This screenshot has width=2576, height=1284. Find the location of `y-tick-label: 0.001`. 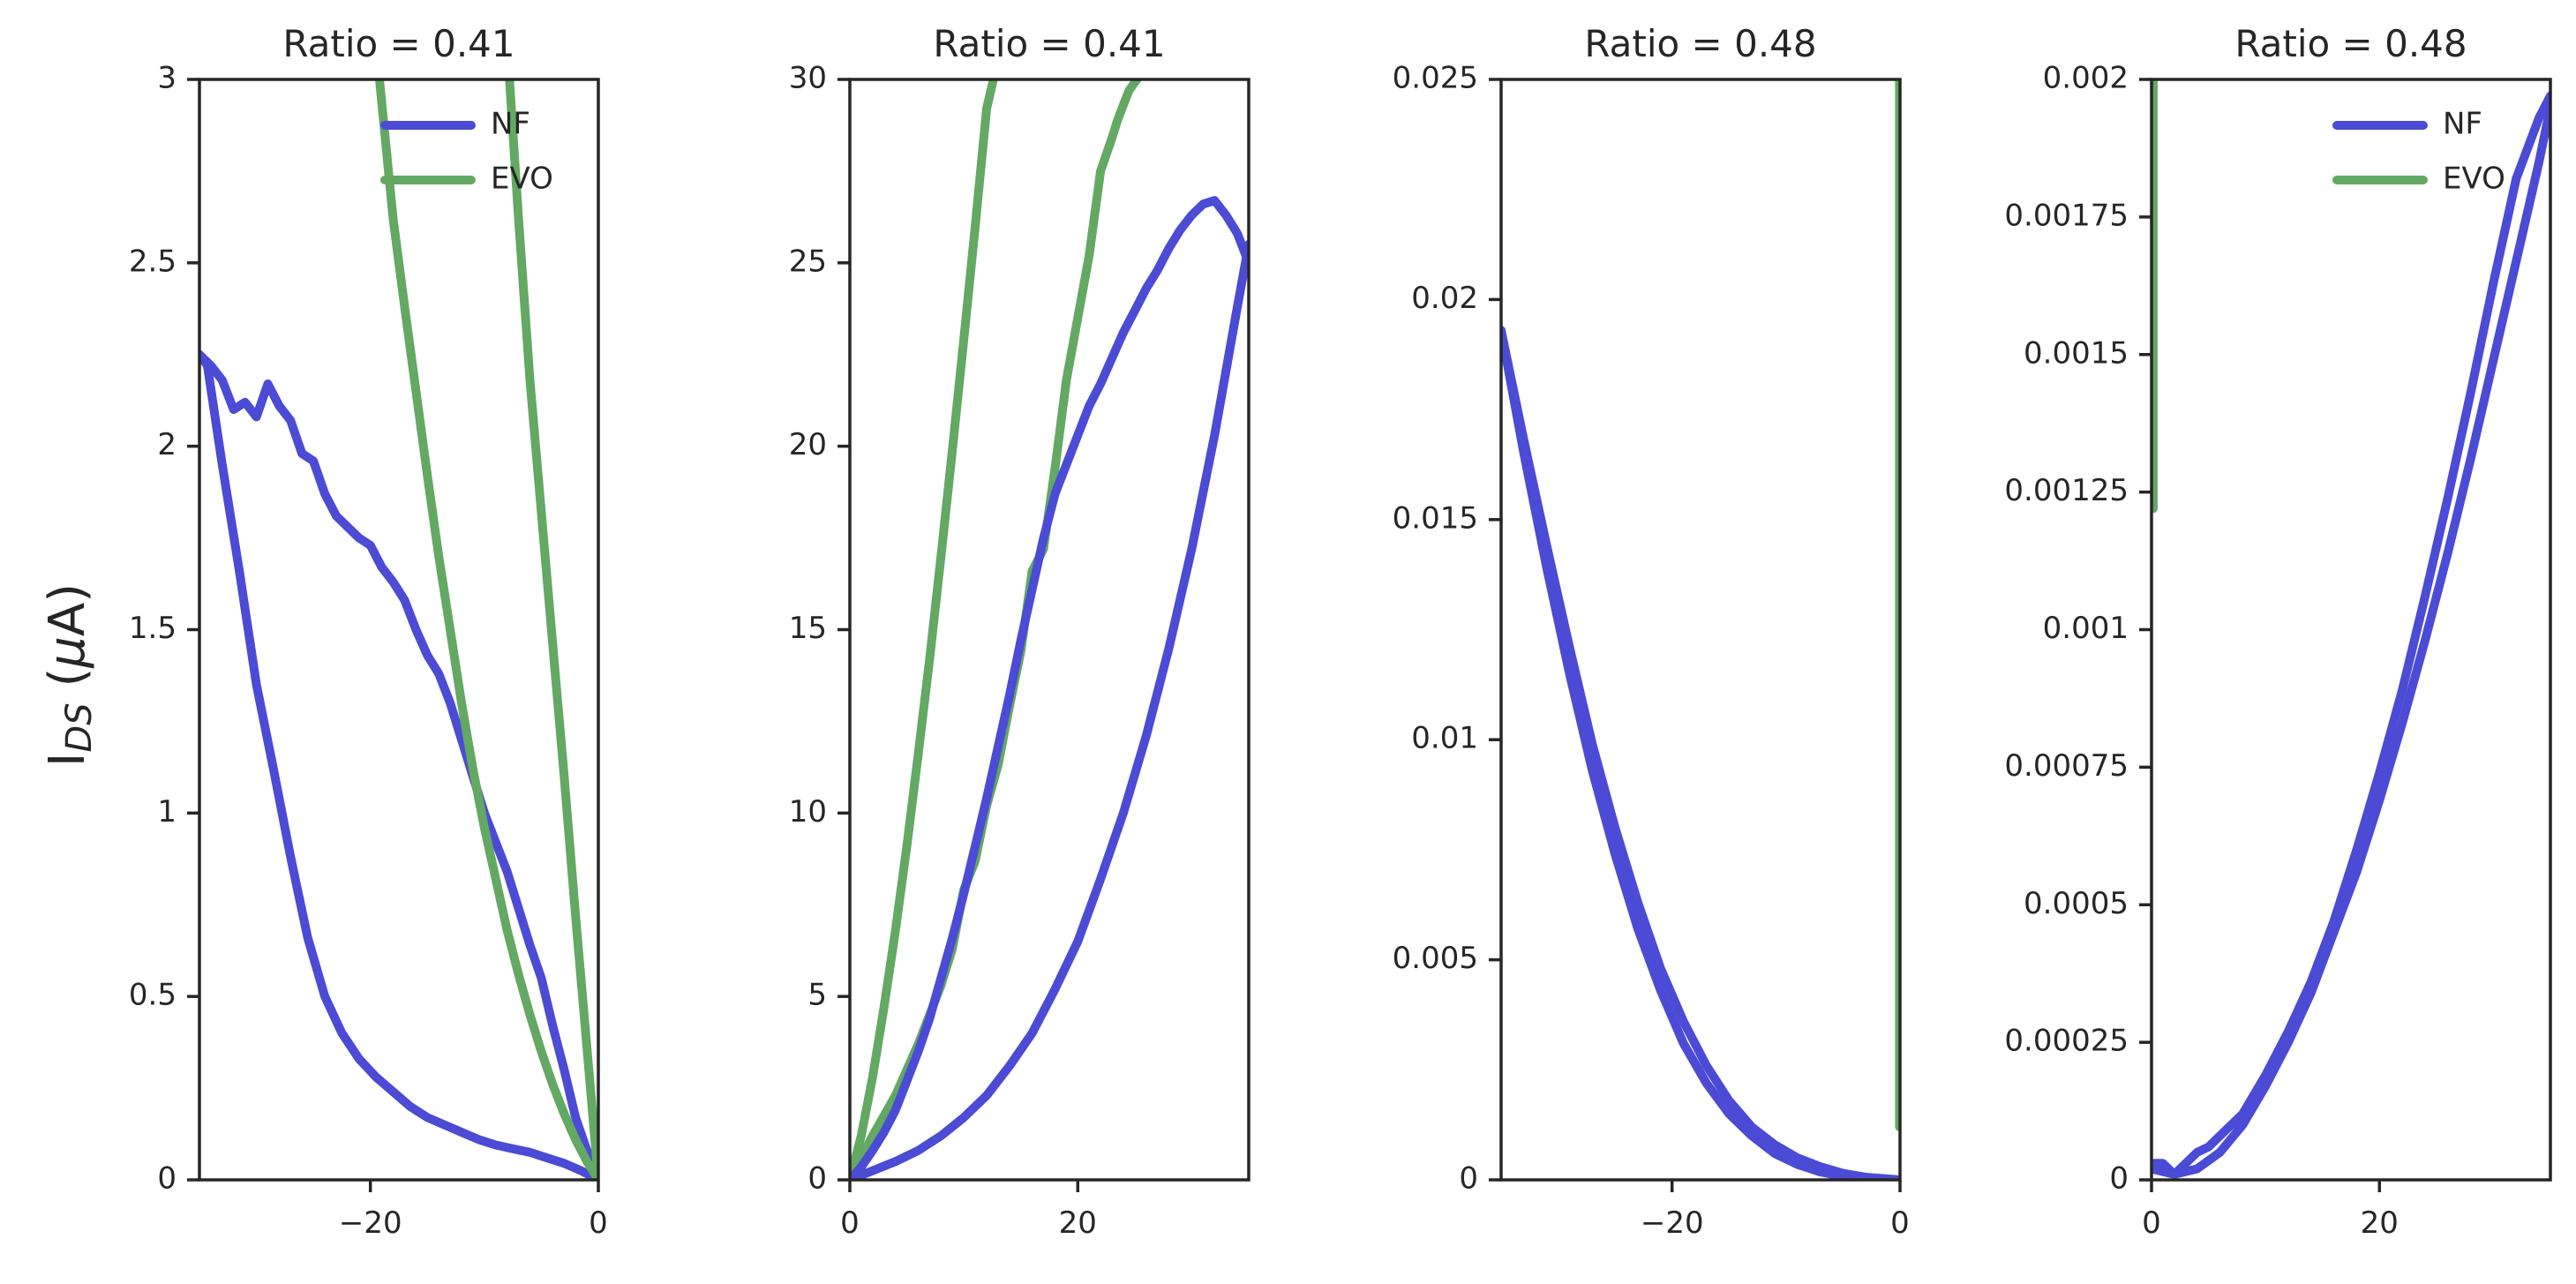

y-tick-label: 0.001 is located at coordinates (2086, 628).